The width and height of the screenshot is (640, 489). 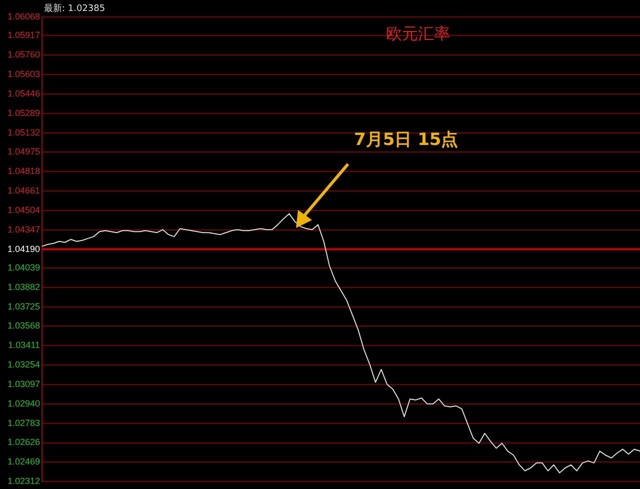 I want to click on y-tick-label: 1.03568, so click(x=23, y=325).